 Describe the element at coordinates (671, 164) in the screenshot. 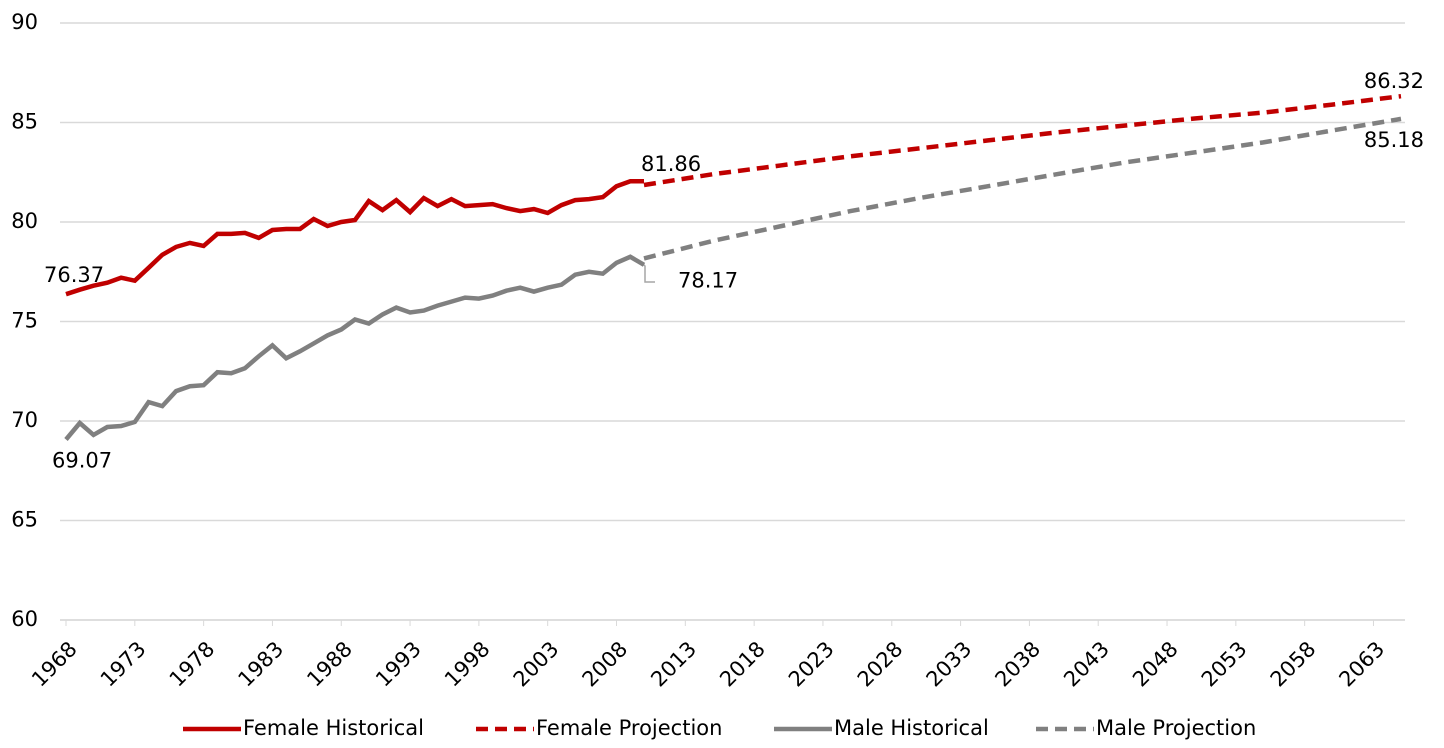

I see `data-label: 81.86` at that location.